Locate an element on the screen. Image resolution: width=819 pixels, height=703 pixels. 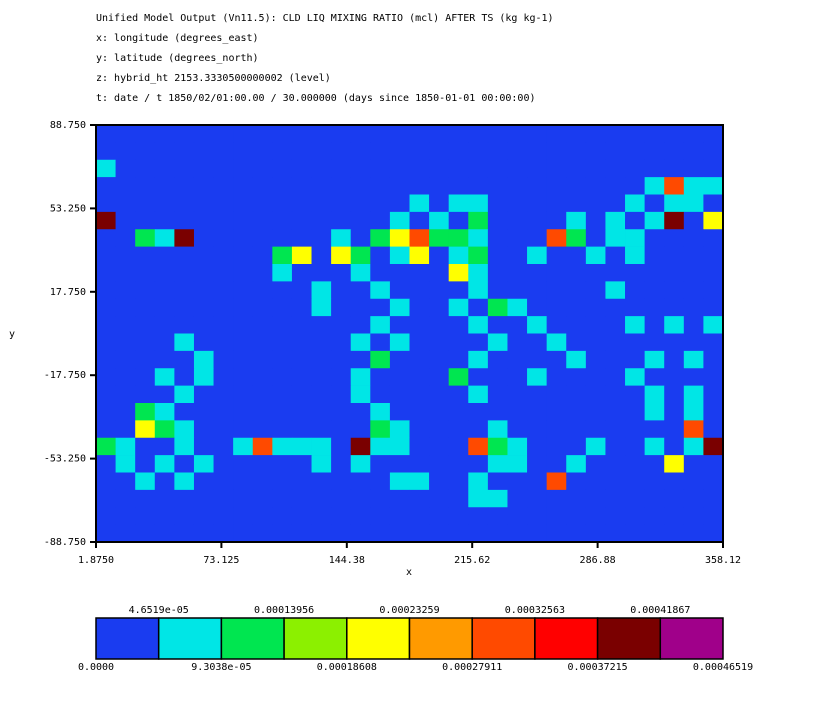
colorbar-box is located at coordinates (190, 638).